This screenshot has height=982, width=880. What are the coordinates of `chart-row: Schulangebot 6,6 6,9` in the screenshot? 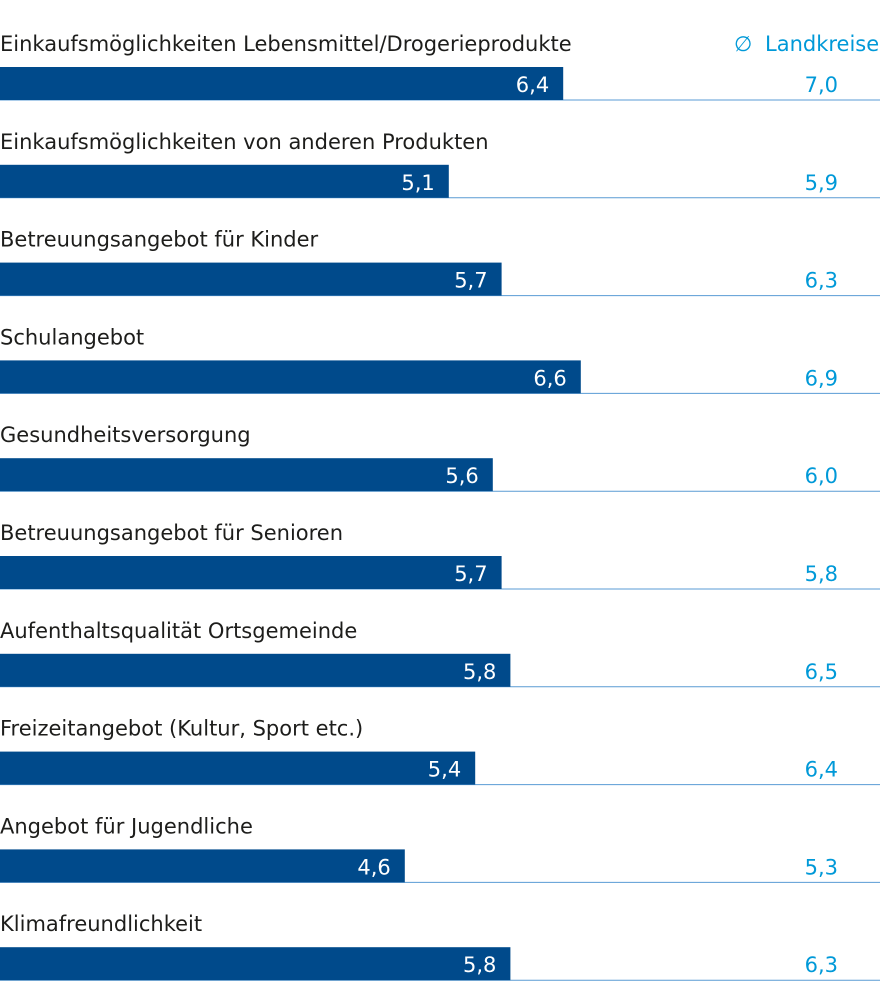 It's located at (440, 359).